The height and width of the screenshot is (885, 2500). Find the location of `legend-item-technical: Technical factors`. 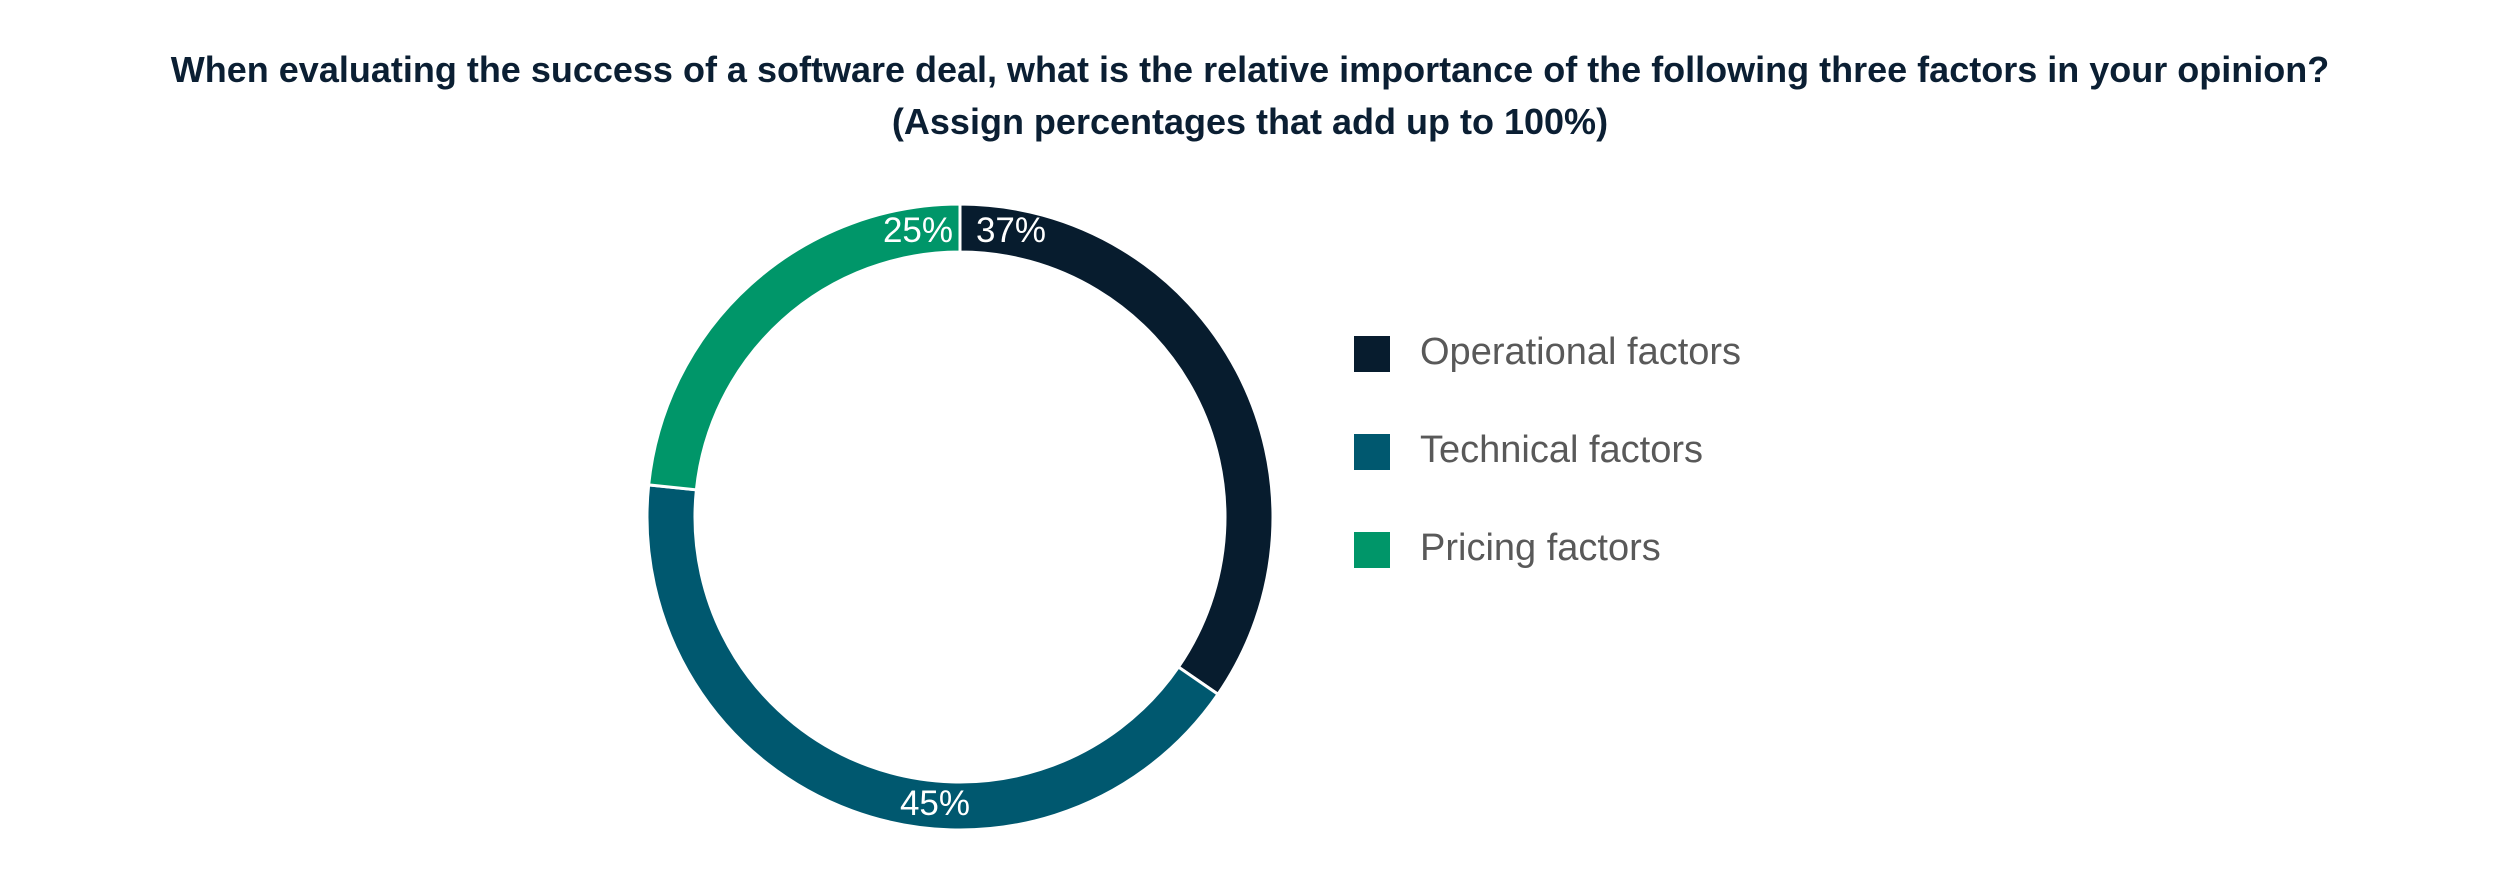

legend-item-technical: Technical factors is located at coordinates (1547, 463).